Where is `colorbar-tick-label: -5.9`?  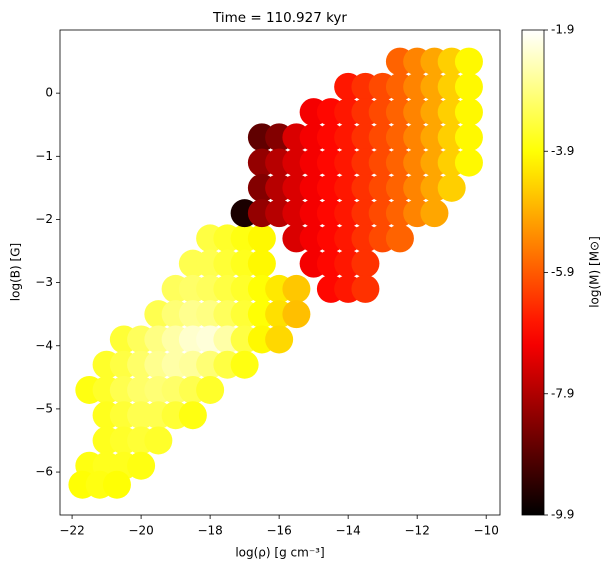
colorbar-tick-label: -5.9 is located at coordinates (562, 272).